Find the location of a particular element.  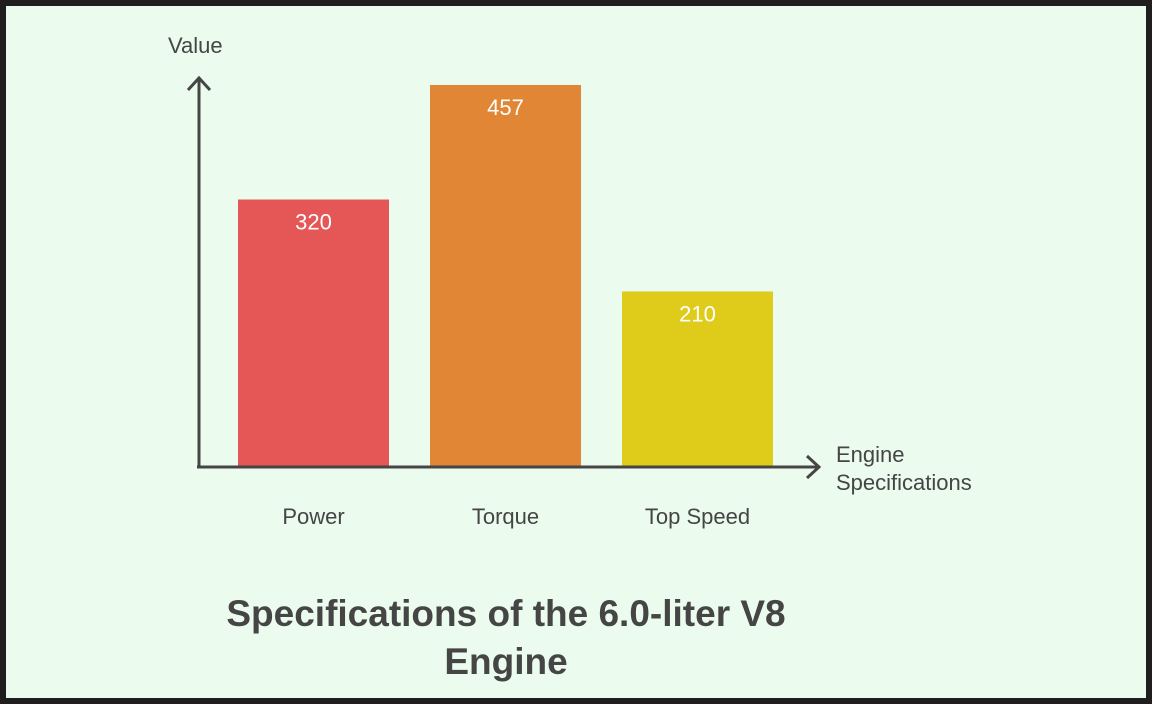

category-label-top-speed: Top Speed is located at coordinates (697, 516).